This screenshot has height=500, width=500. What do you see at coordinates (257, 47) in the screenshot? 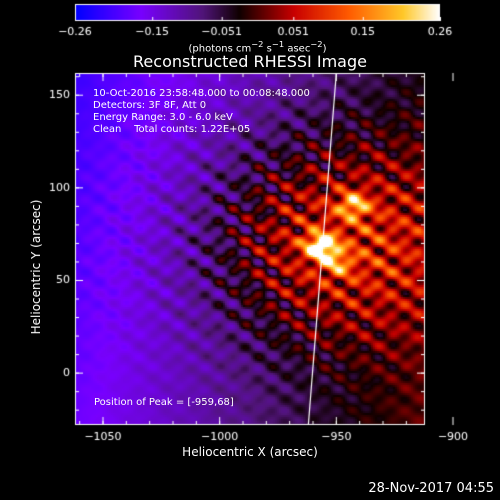
I see `colorbar-unit-label: (photons cm−2 s−1 asec−2)` at bounding box center [257, 47].